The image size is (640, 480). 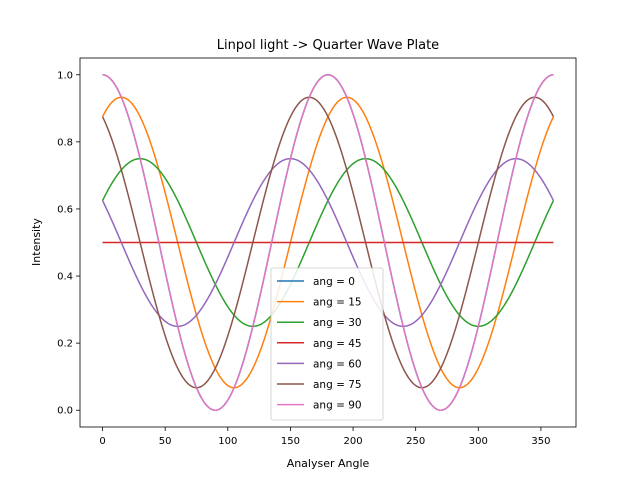 I want to click on x-tick-label: 150, so click(x=290, y=441).